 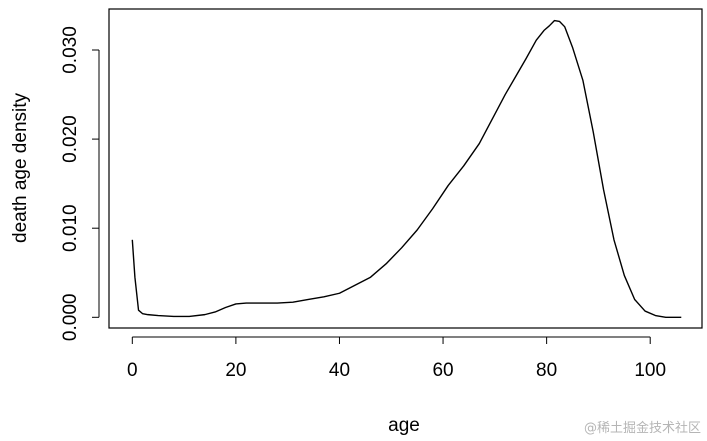 What do you see at coordinates (650, 370) in the screenshot?
I see `x-tick-label: 100` at bounding box center [650, 370].